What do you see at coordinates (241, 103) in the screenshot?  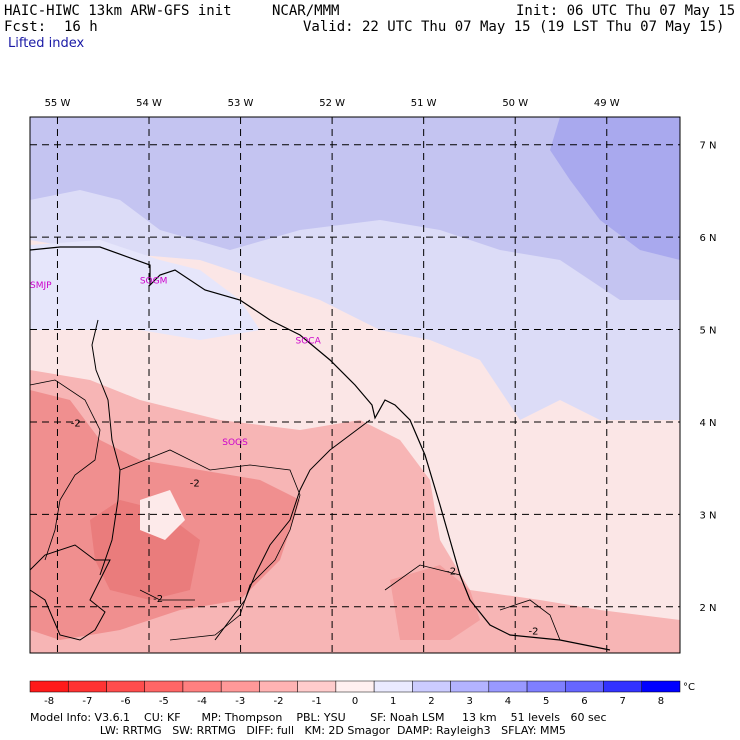 I see `lon-tick-label: 53 W` at bounding box center [241, 103].